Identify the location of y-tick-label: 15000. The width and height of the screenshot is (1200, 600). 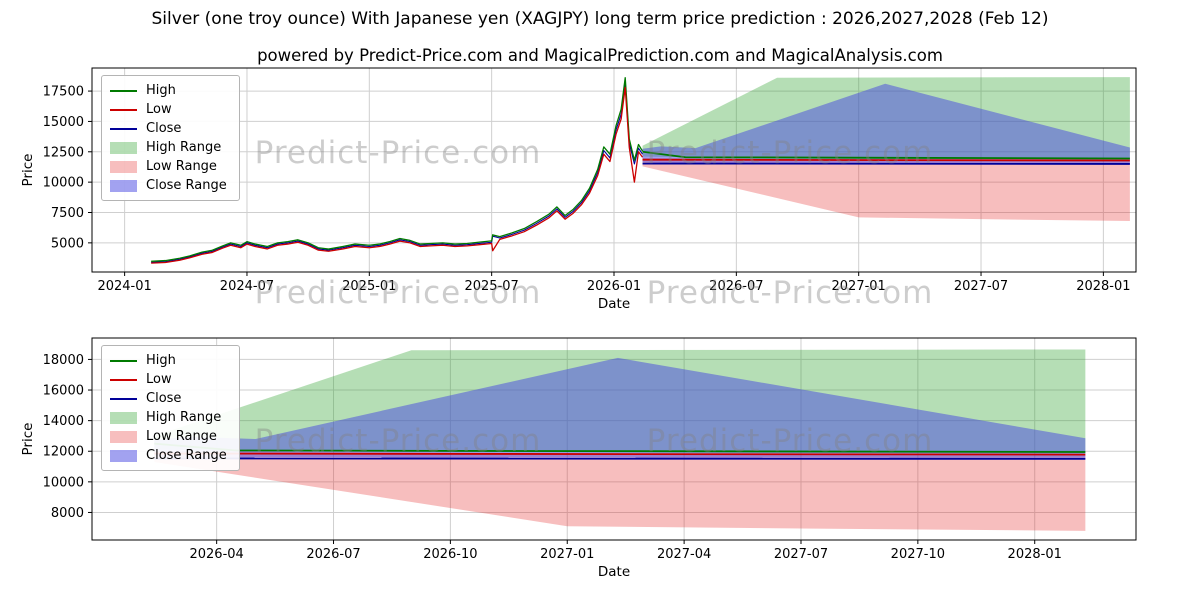
(63, 122).